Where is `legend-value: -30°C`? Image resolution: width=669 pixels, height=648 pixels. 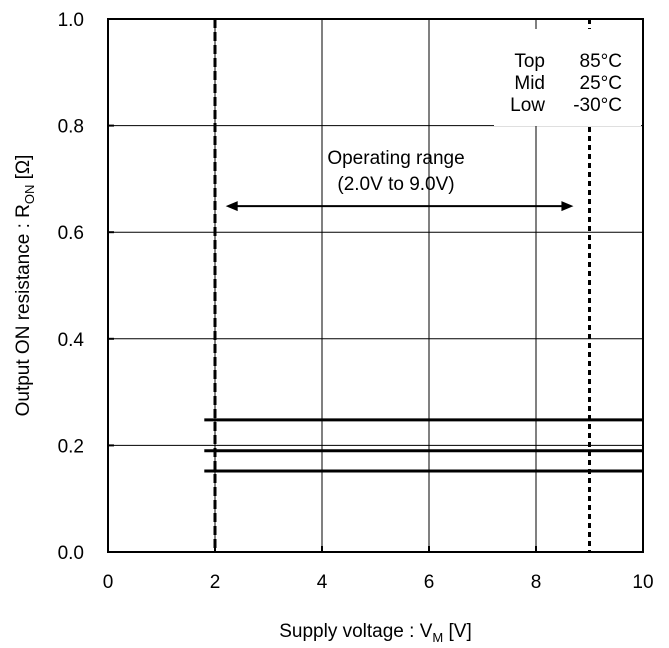
legend-value: -30°C is located at coordinates (597, 105).